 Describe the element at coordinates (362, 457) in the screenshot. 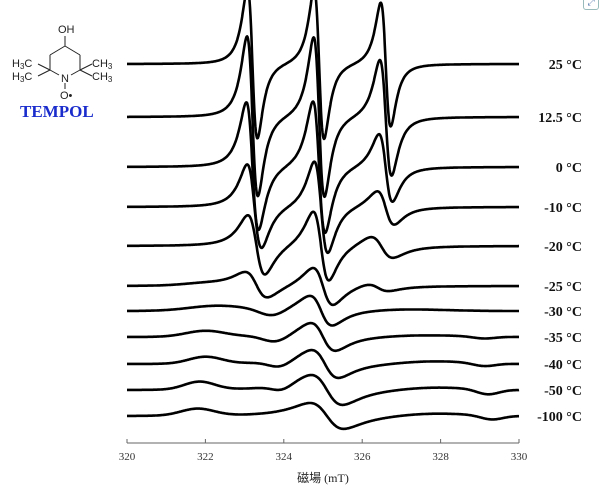

I see `x-tick-label: 326` at that location.